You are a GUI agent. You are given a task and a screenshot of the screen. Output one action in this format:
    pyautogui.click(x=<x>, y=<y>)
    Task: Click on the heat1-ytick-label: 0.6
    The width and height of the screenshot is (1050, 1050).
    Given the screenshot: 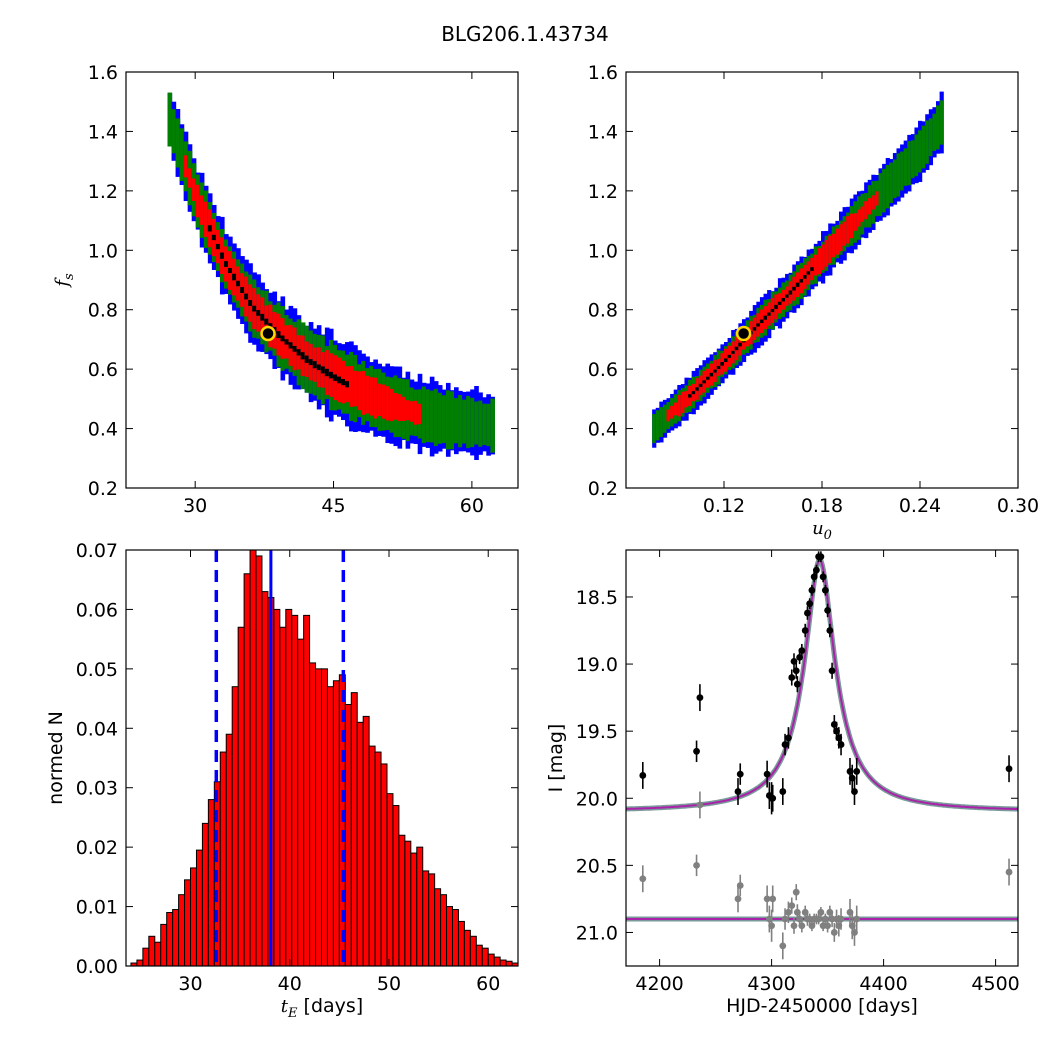 What is the action you would take?
    pyautogui.click(x=603, y=370)
    